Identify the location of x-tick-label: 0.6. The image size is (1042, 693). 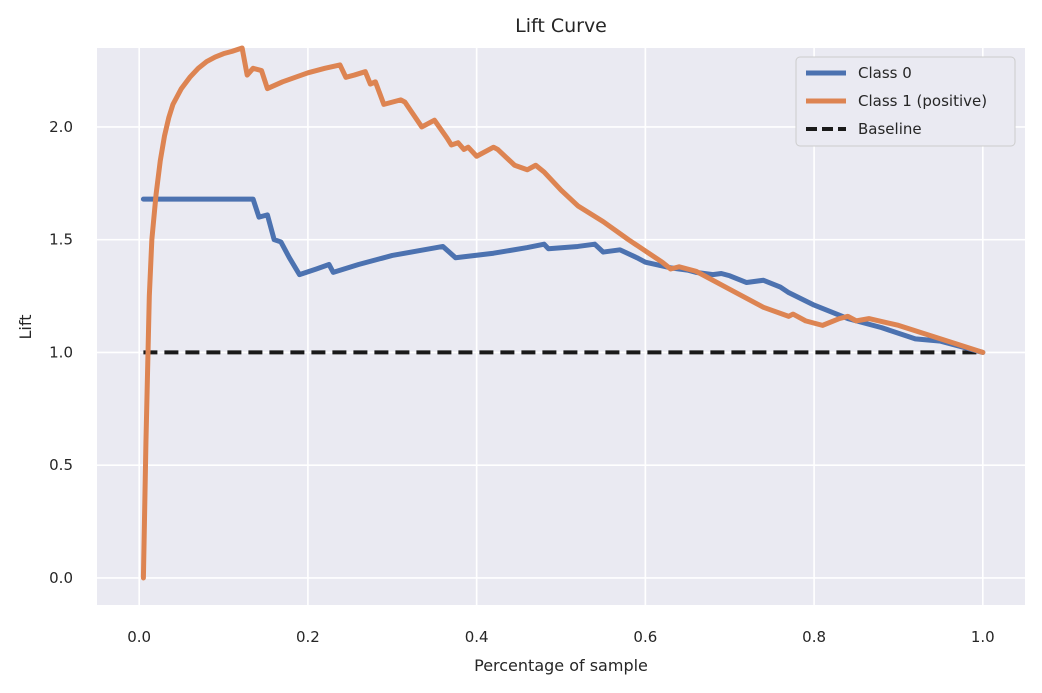
(645, 637).